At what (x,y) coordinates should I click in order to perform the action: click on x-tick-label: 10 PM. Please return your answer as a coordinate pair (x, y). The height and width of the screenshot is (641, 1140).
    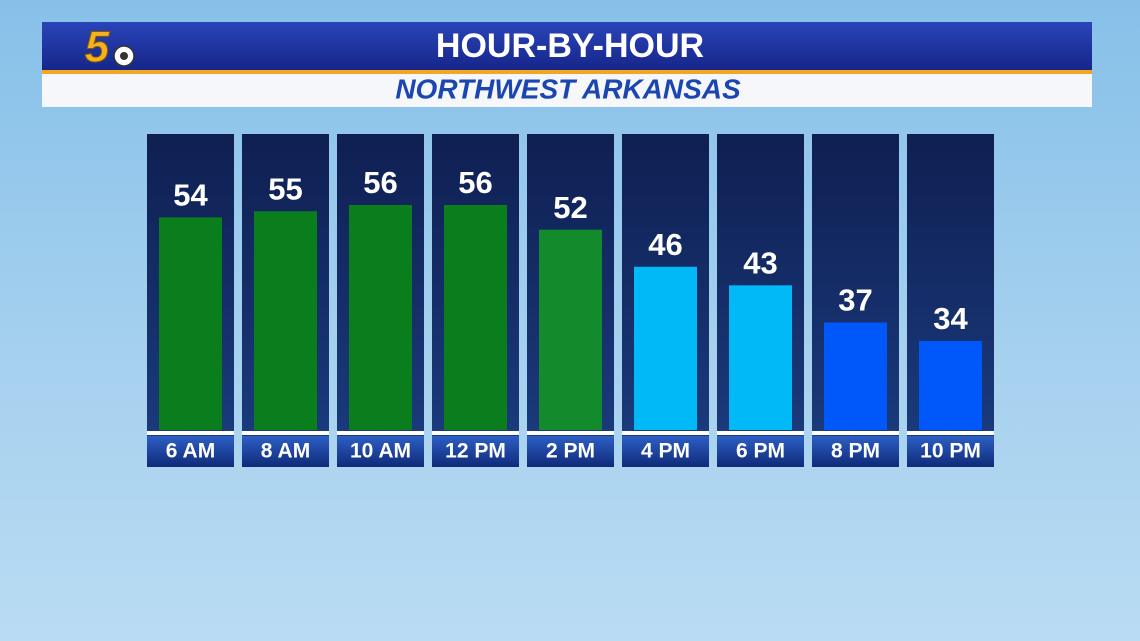
    Looking at the image, I should click on (950, 451).